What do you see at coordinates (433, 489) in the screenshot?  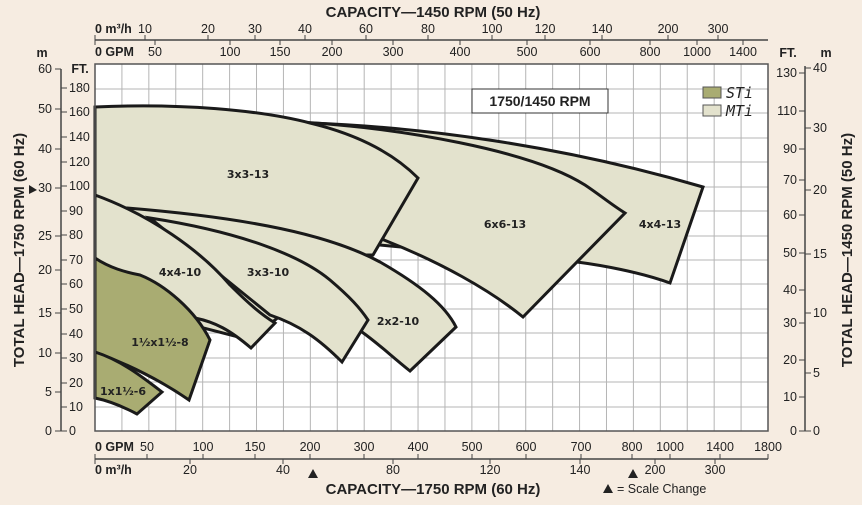 I see `bottom-axis-title: CAPACITY—1750 RPM (60 Hz)` at bounding box center [433, 489].